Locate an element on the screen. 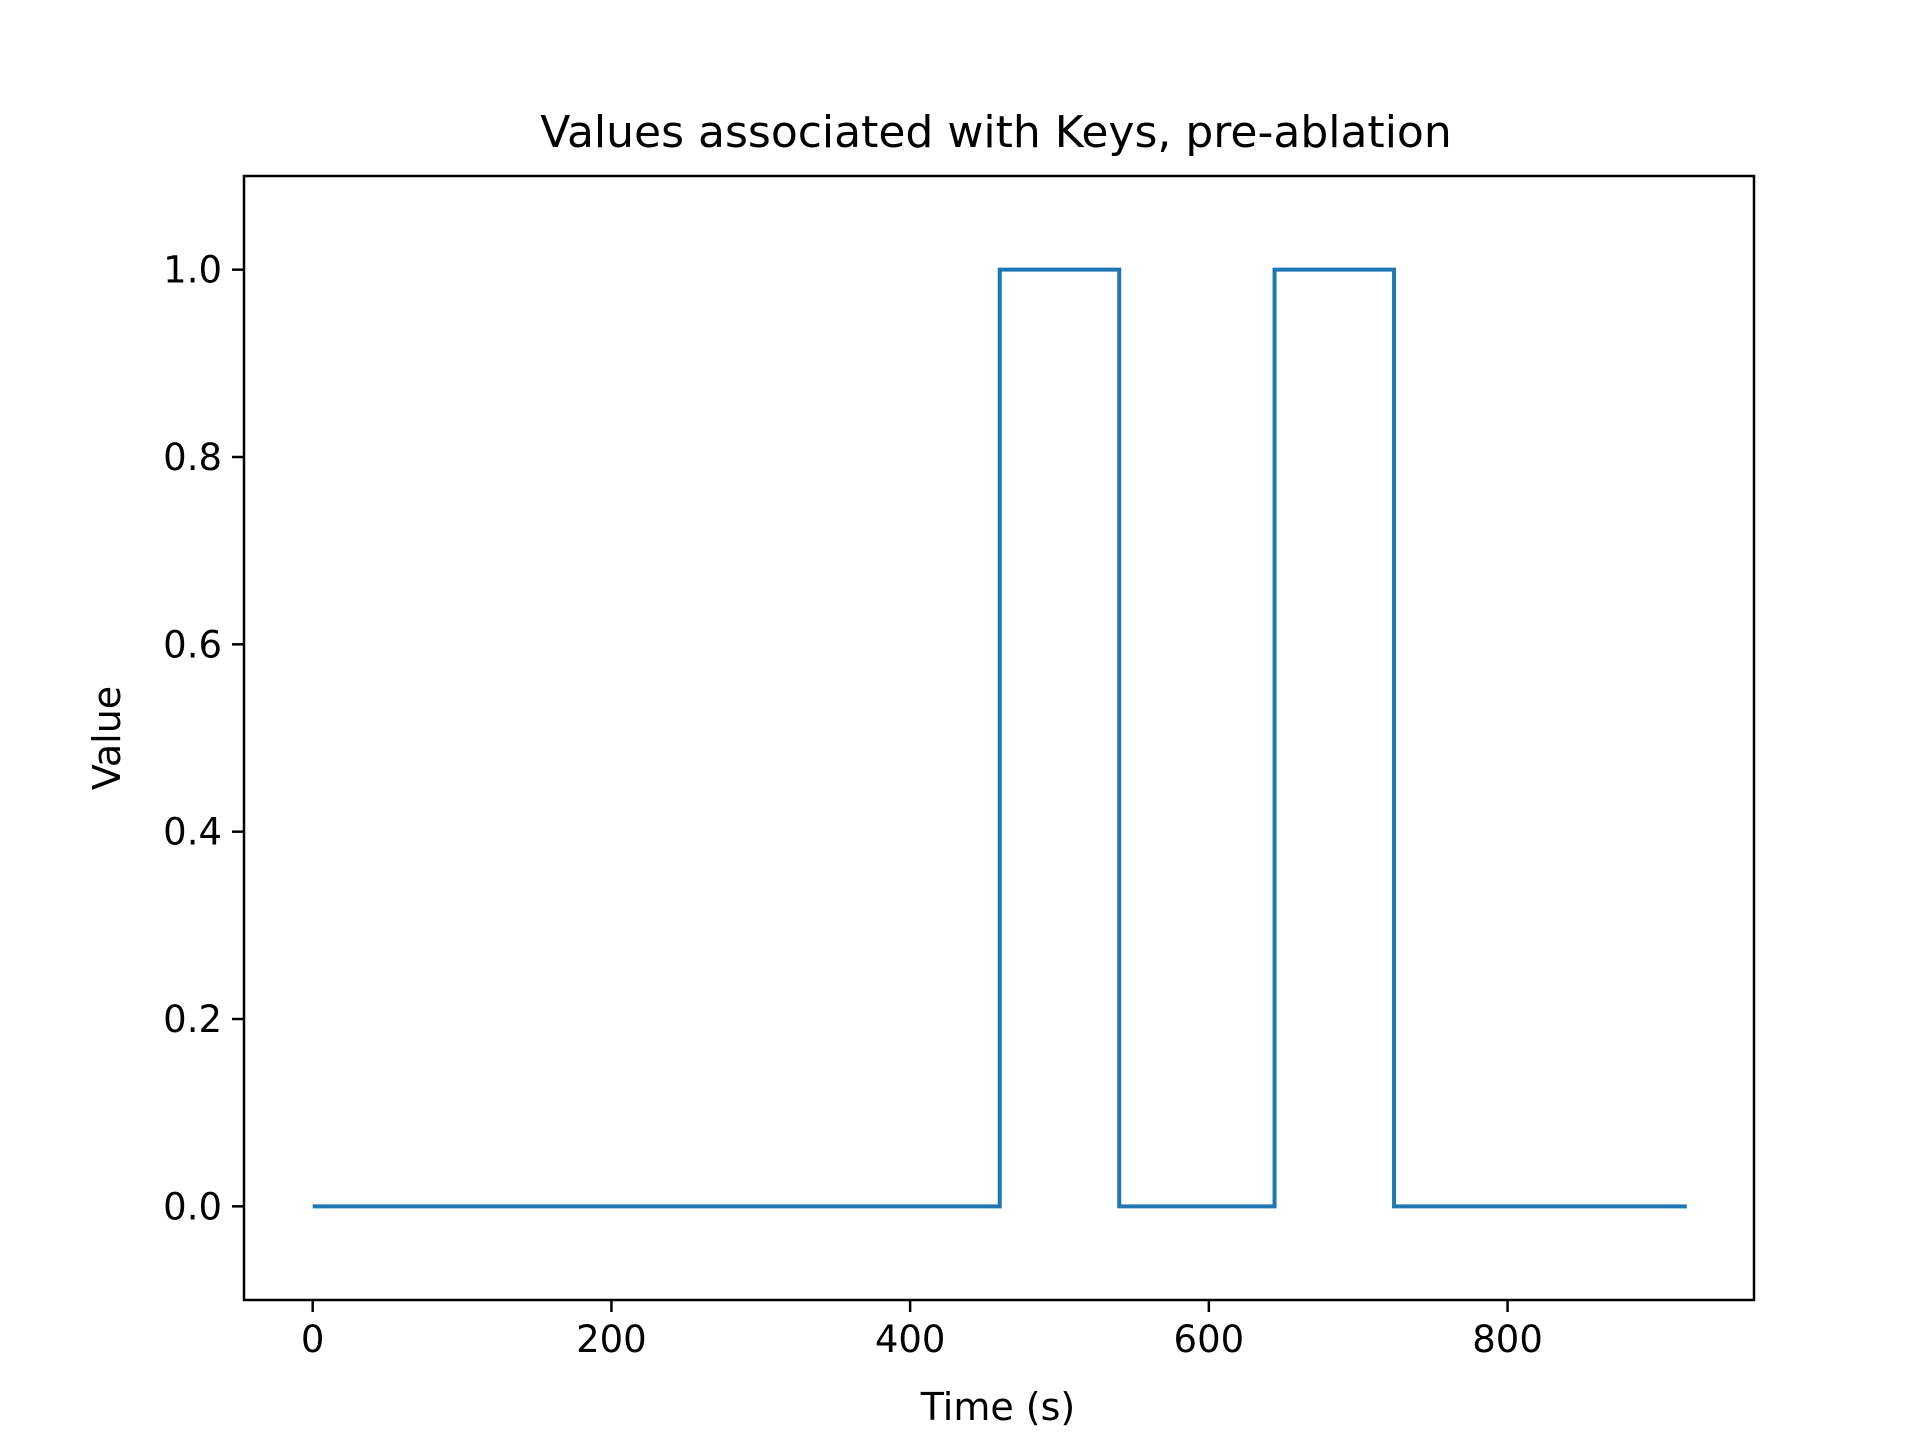 Image resolution: width=1920 pixels, height=1440 pixels. x-tick-label: 200 is located at coordinates (611, 1339).